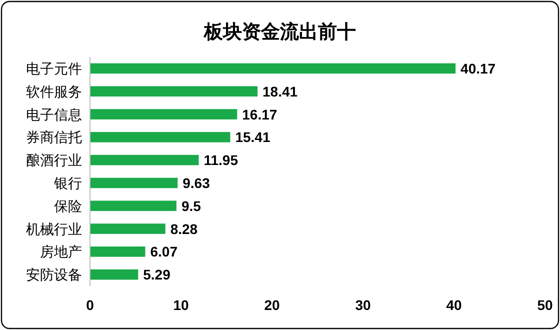 This screenshot has width=560, height=330. Describe the element at coordinates (90, 305) in the screenshot. I see `x-tick-label: 0` at that location.